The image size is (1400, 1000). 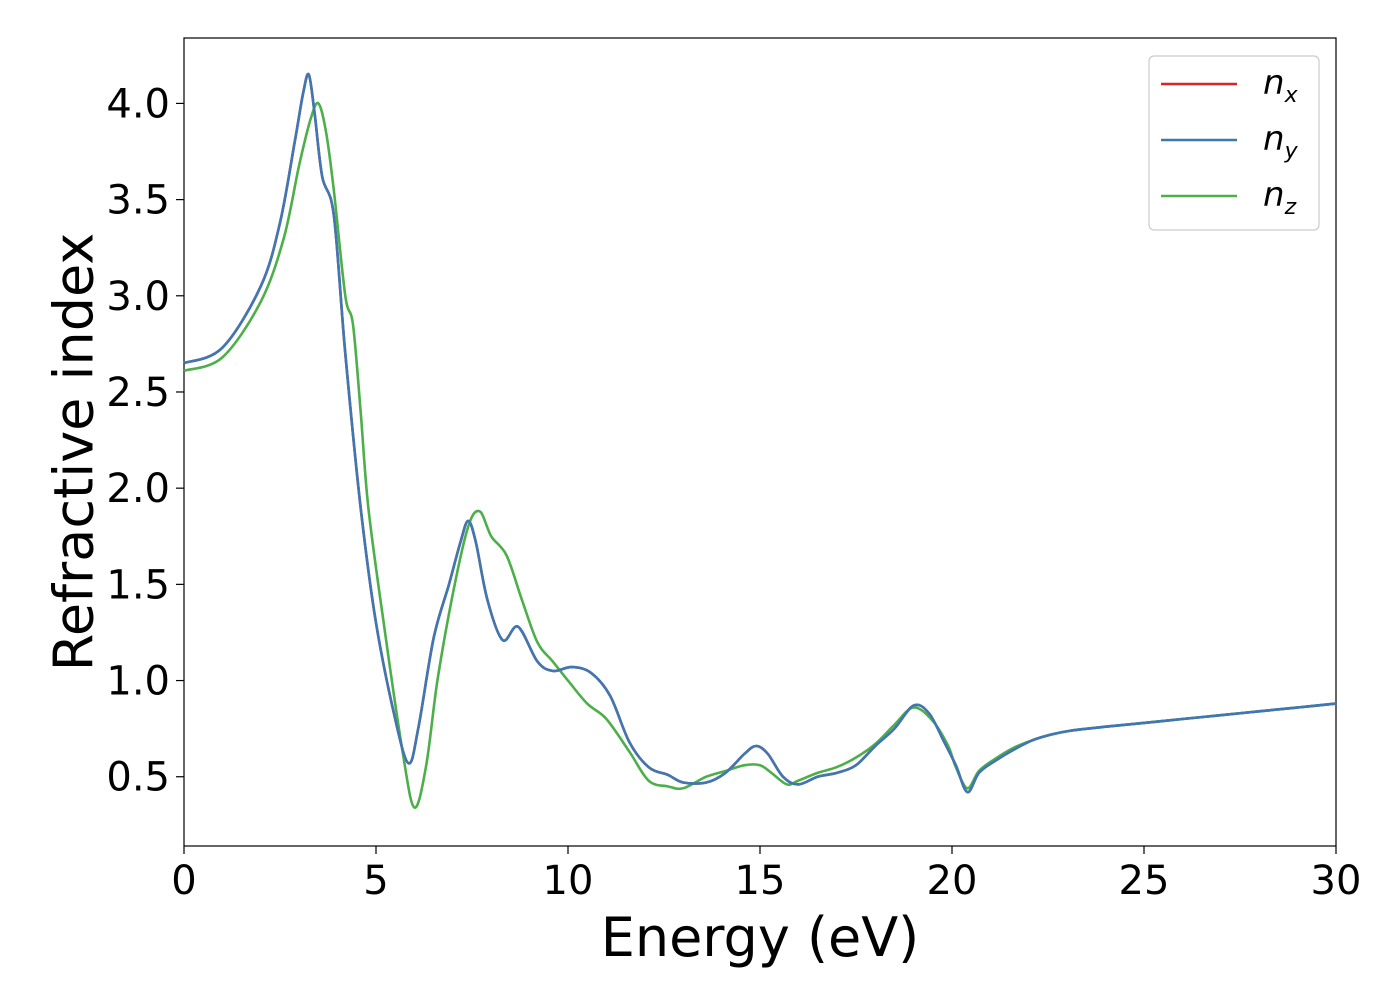 What do you see at coordinates (138, 201) in the screenshot?
I see `y-tick-label: 3.5` at bounding box center [138, 201].